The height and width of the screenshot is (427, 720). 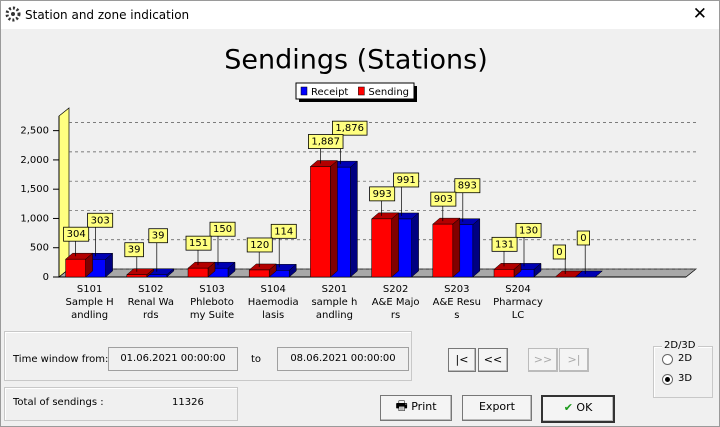 I want to click on y-tick-label: 1,000, so click(x=34, y=218).